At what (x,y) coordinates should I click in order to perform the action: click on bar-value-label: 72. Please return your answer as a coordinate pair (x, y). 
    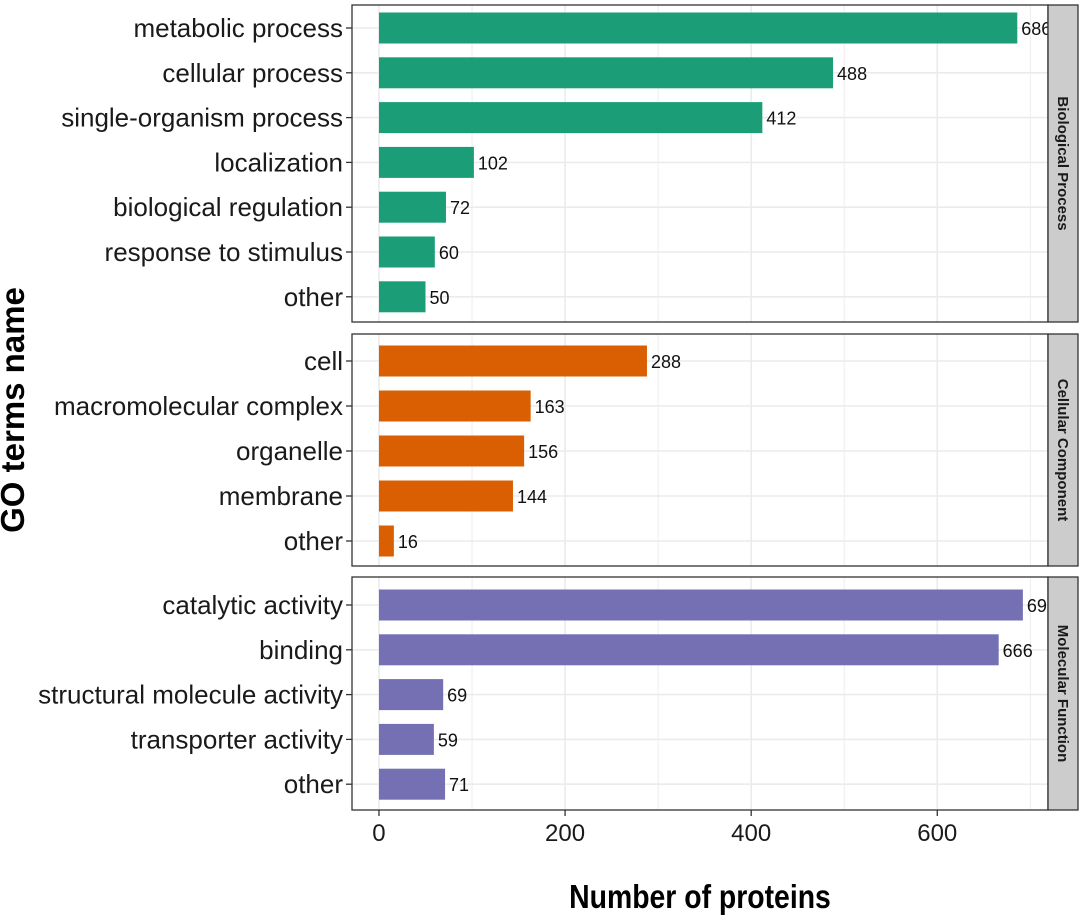
    Looking at the image, I should click on (460, 208).